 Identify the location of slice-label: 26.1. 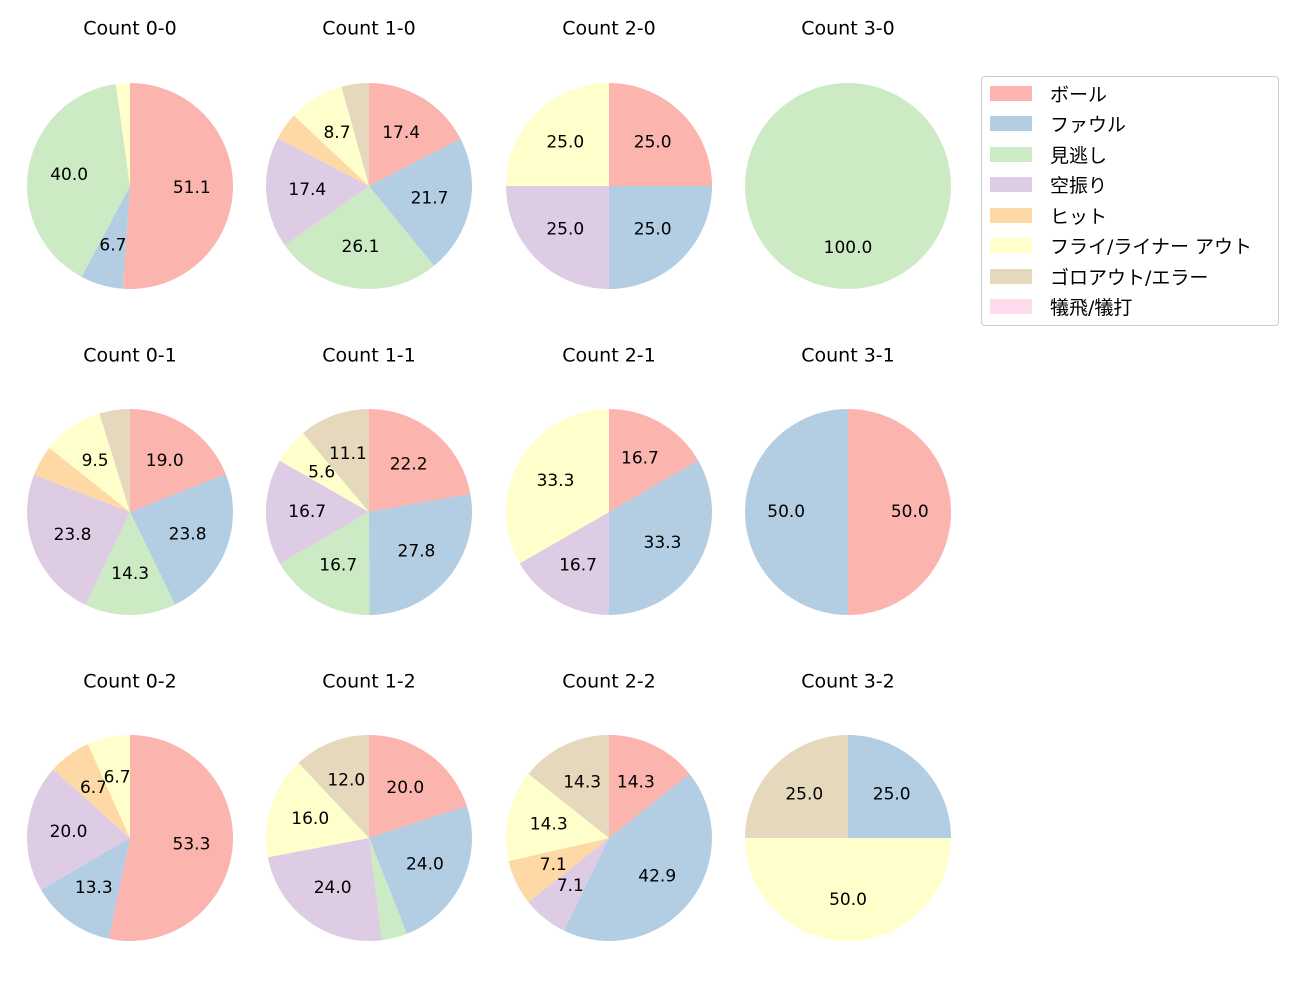
(361, 247).